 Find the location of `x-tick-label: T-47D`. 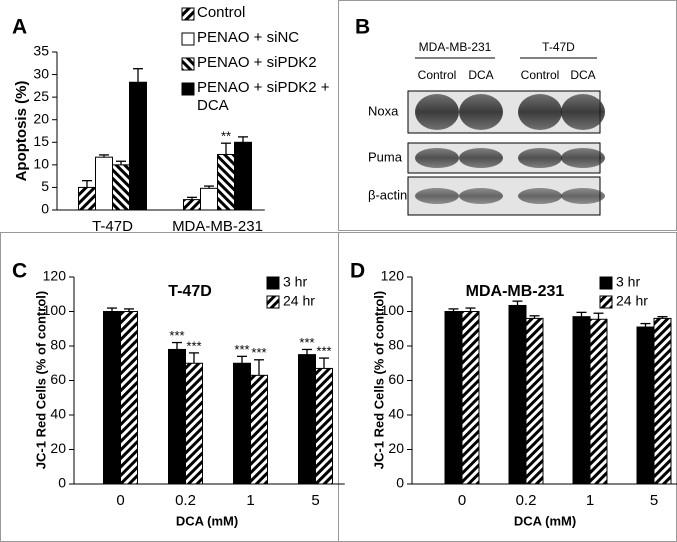

x-tick-label: T-47D is located at coordinates (112, 226).